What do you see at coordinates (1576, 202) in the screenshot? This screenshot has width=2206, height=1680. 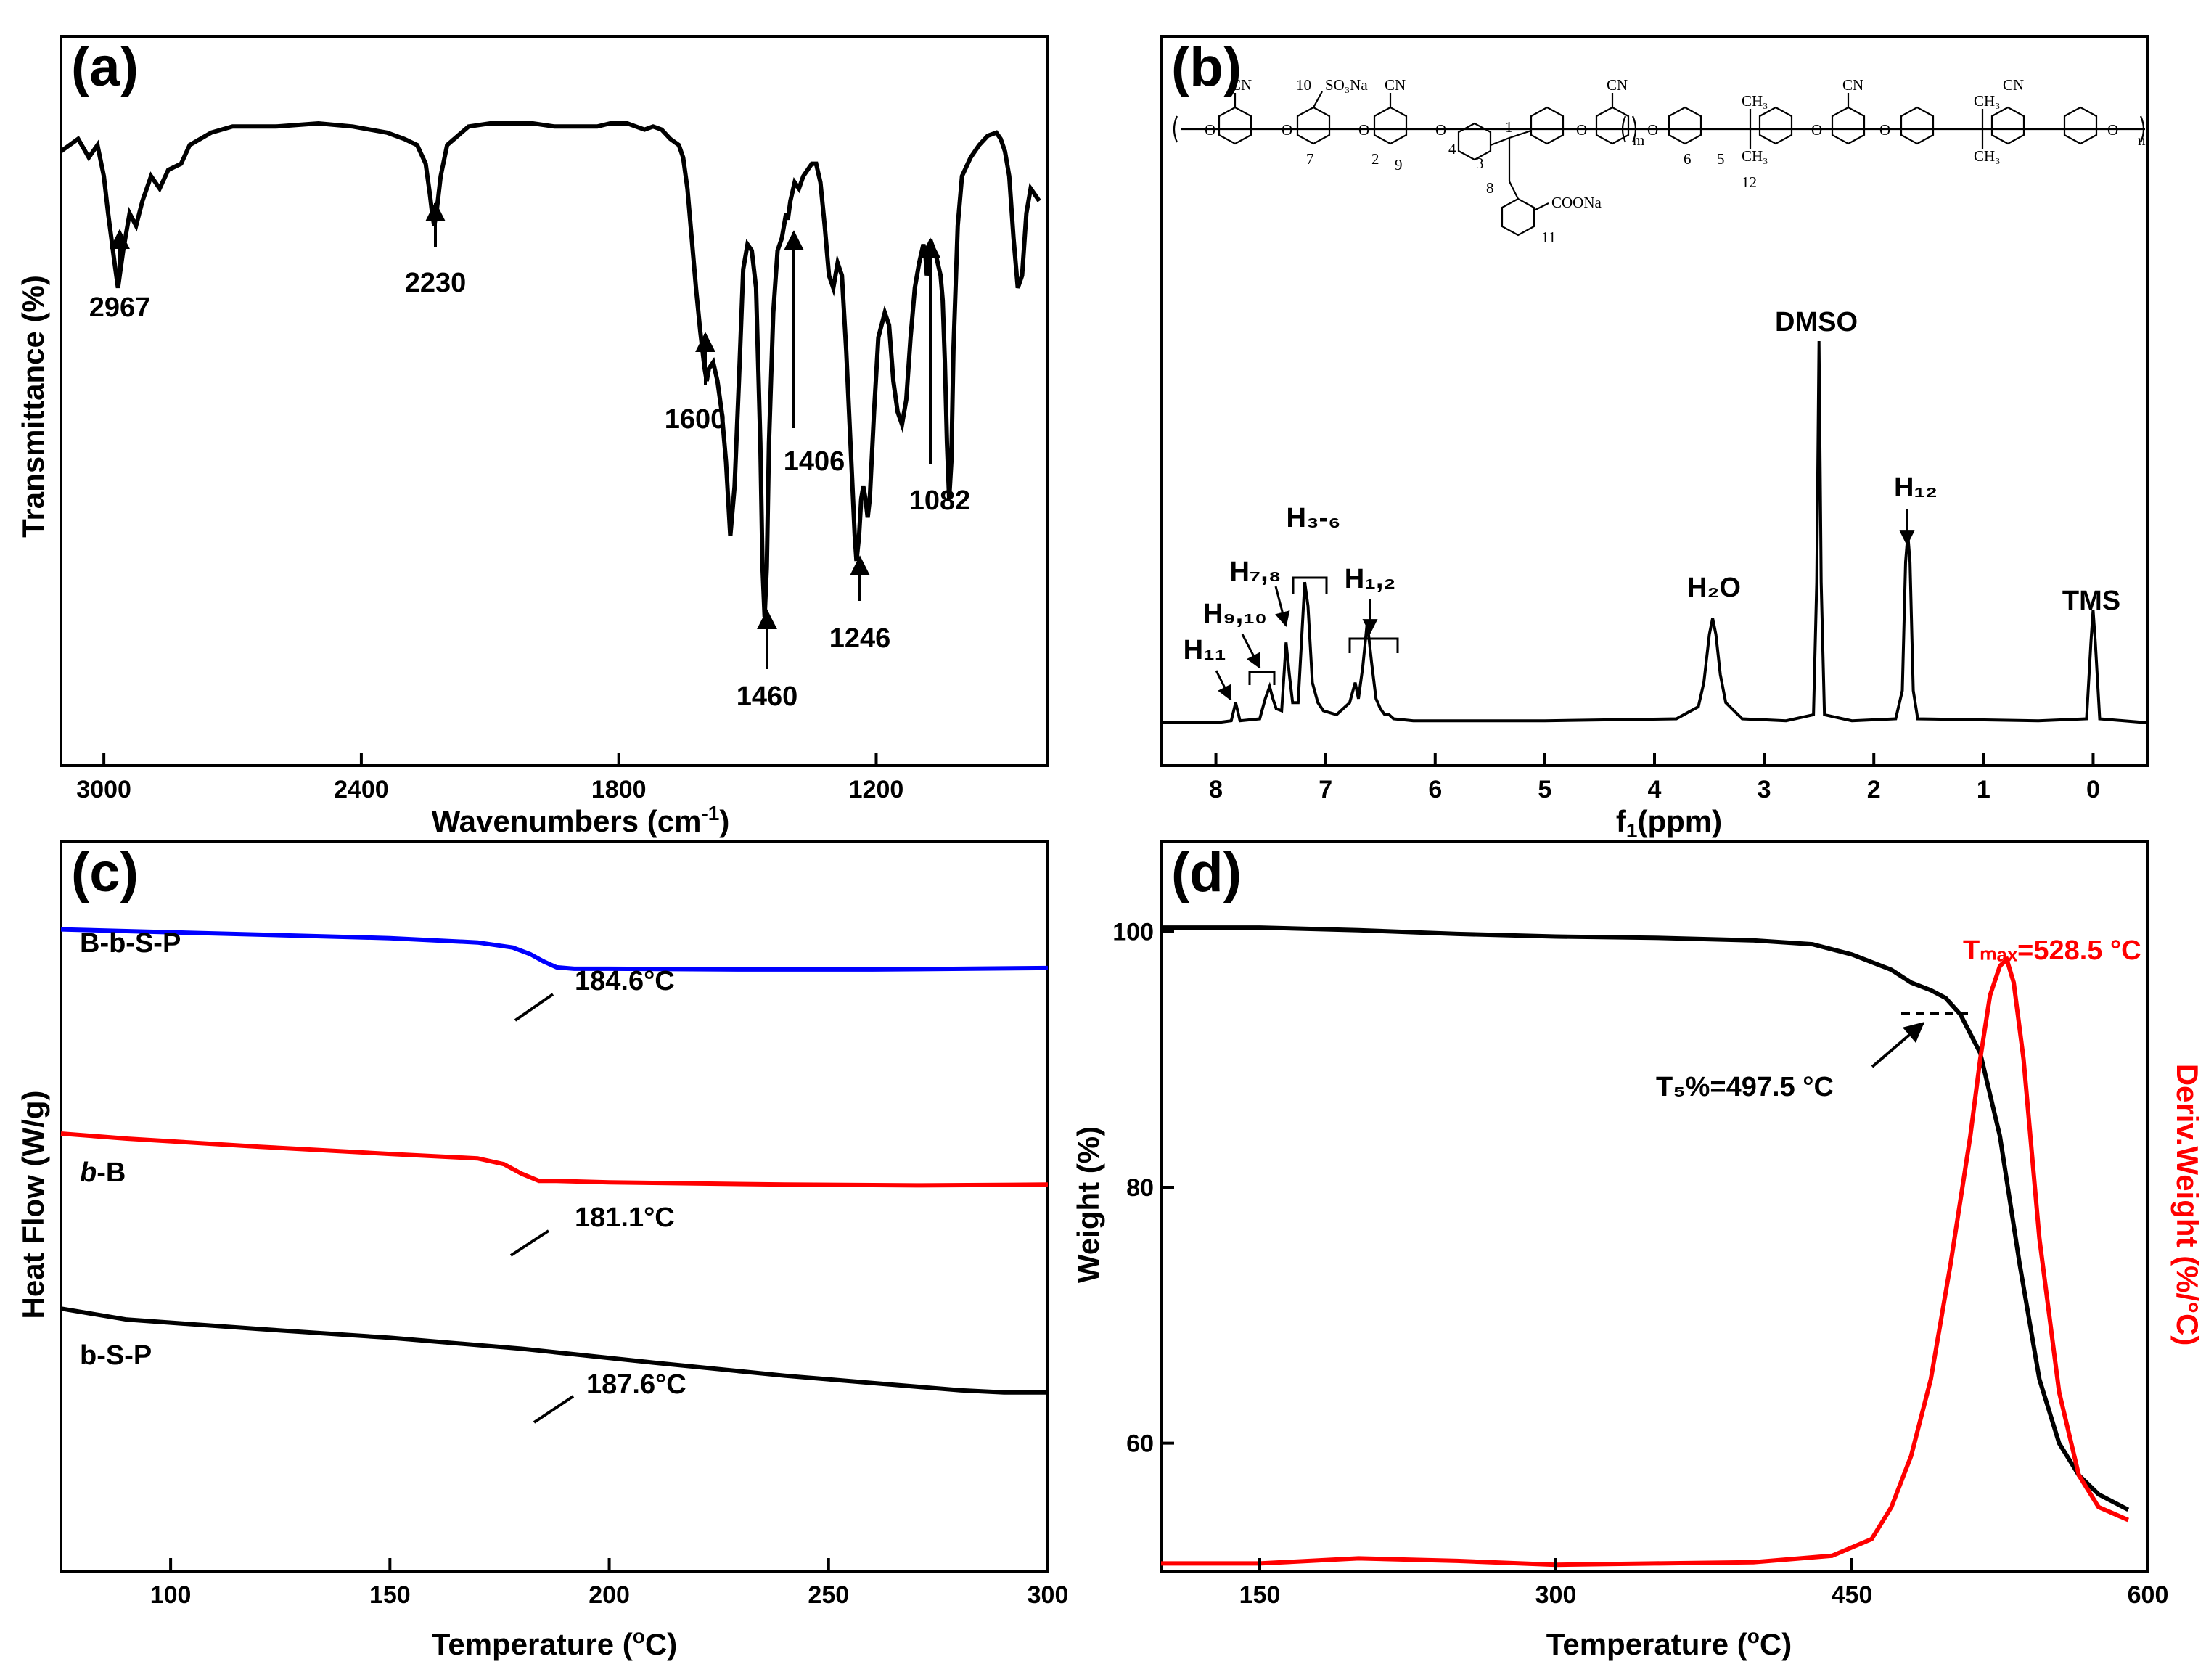 I see `svg-text: COONa` at bounding box center [1576, 202].